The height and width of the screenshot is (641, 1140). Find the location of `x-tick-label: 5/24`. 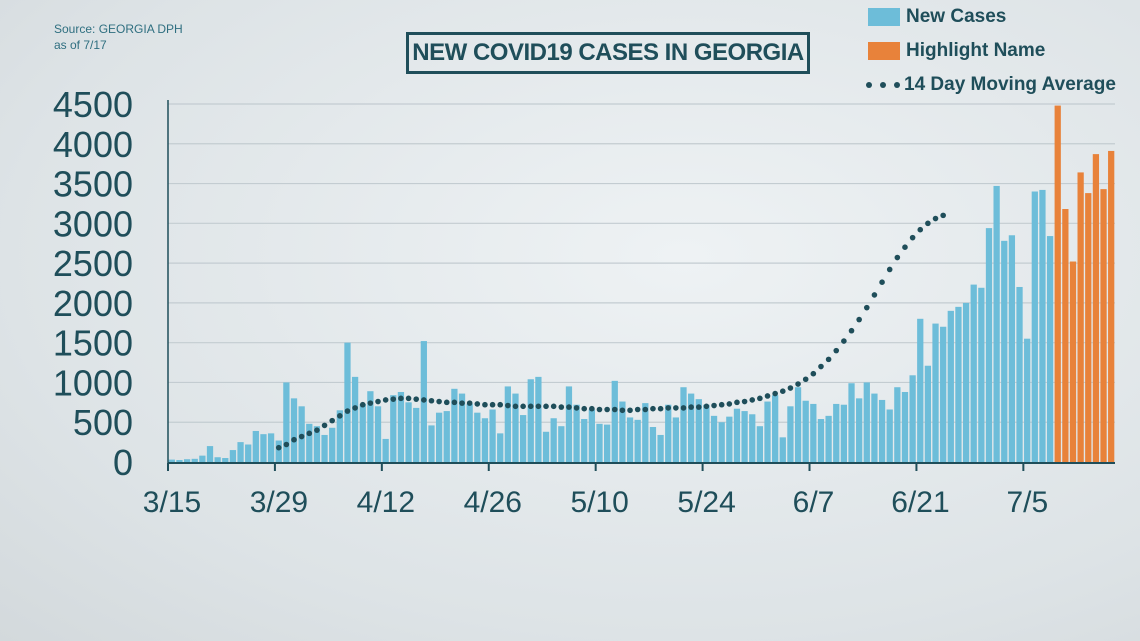

x-tick-label: 5/24 is located at coordinates (706, 502).